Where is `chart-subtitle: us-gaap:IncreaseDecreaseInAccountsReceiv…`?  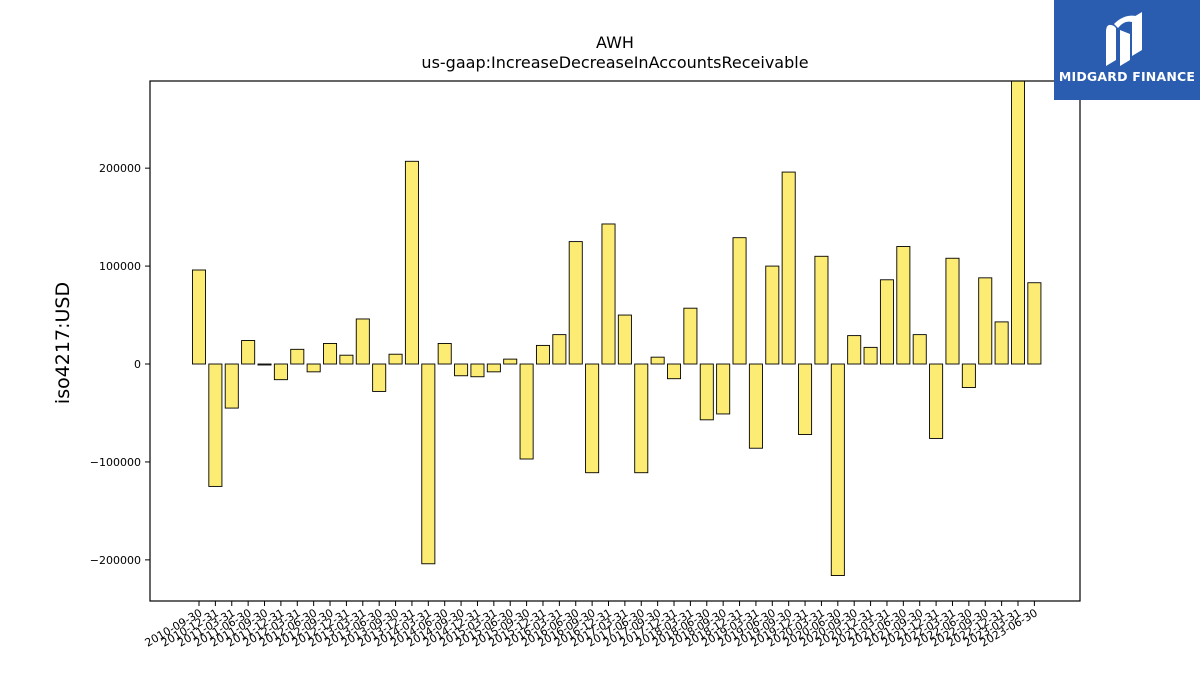
chart-subtitle: us-gaap:IncreaseDecreaseInAccountsReceiv… is located at coordinates (614, 62).